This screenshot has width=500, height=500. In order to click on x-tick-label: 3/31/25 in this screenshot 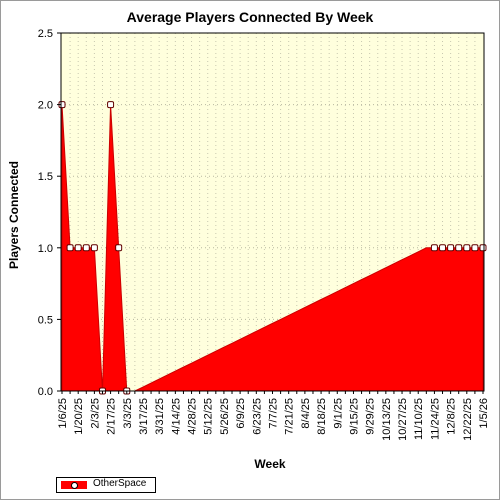, I will do `click(160, 416)`.